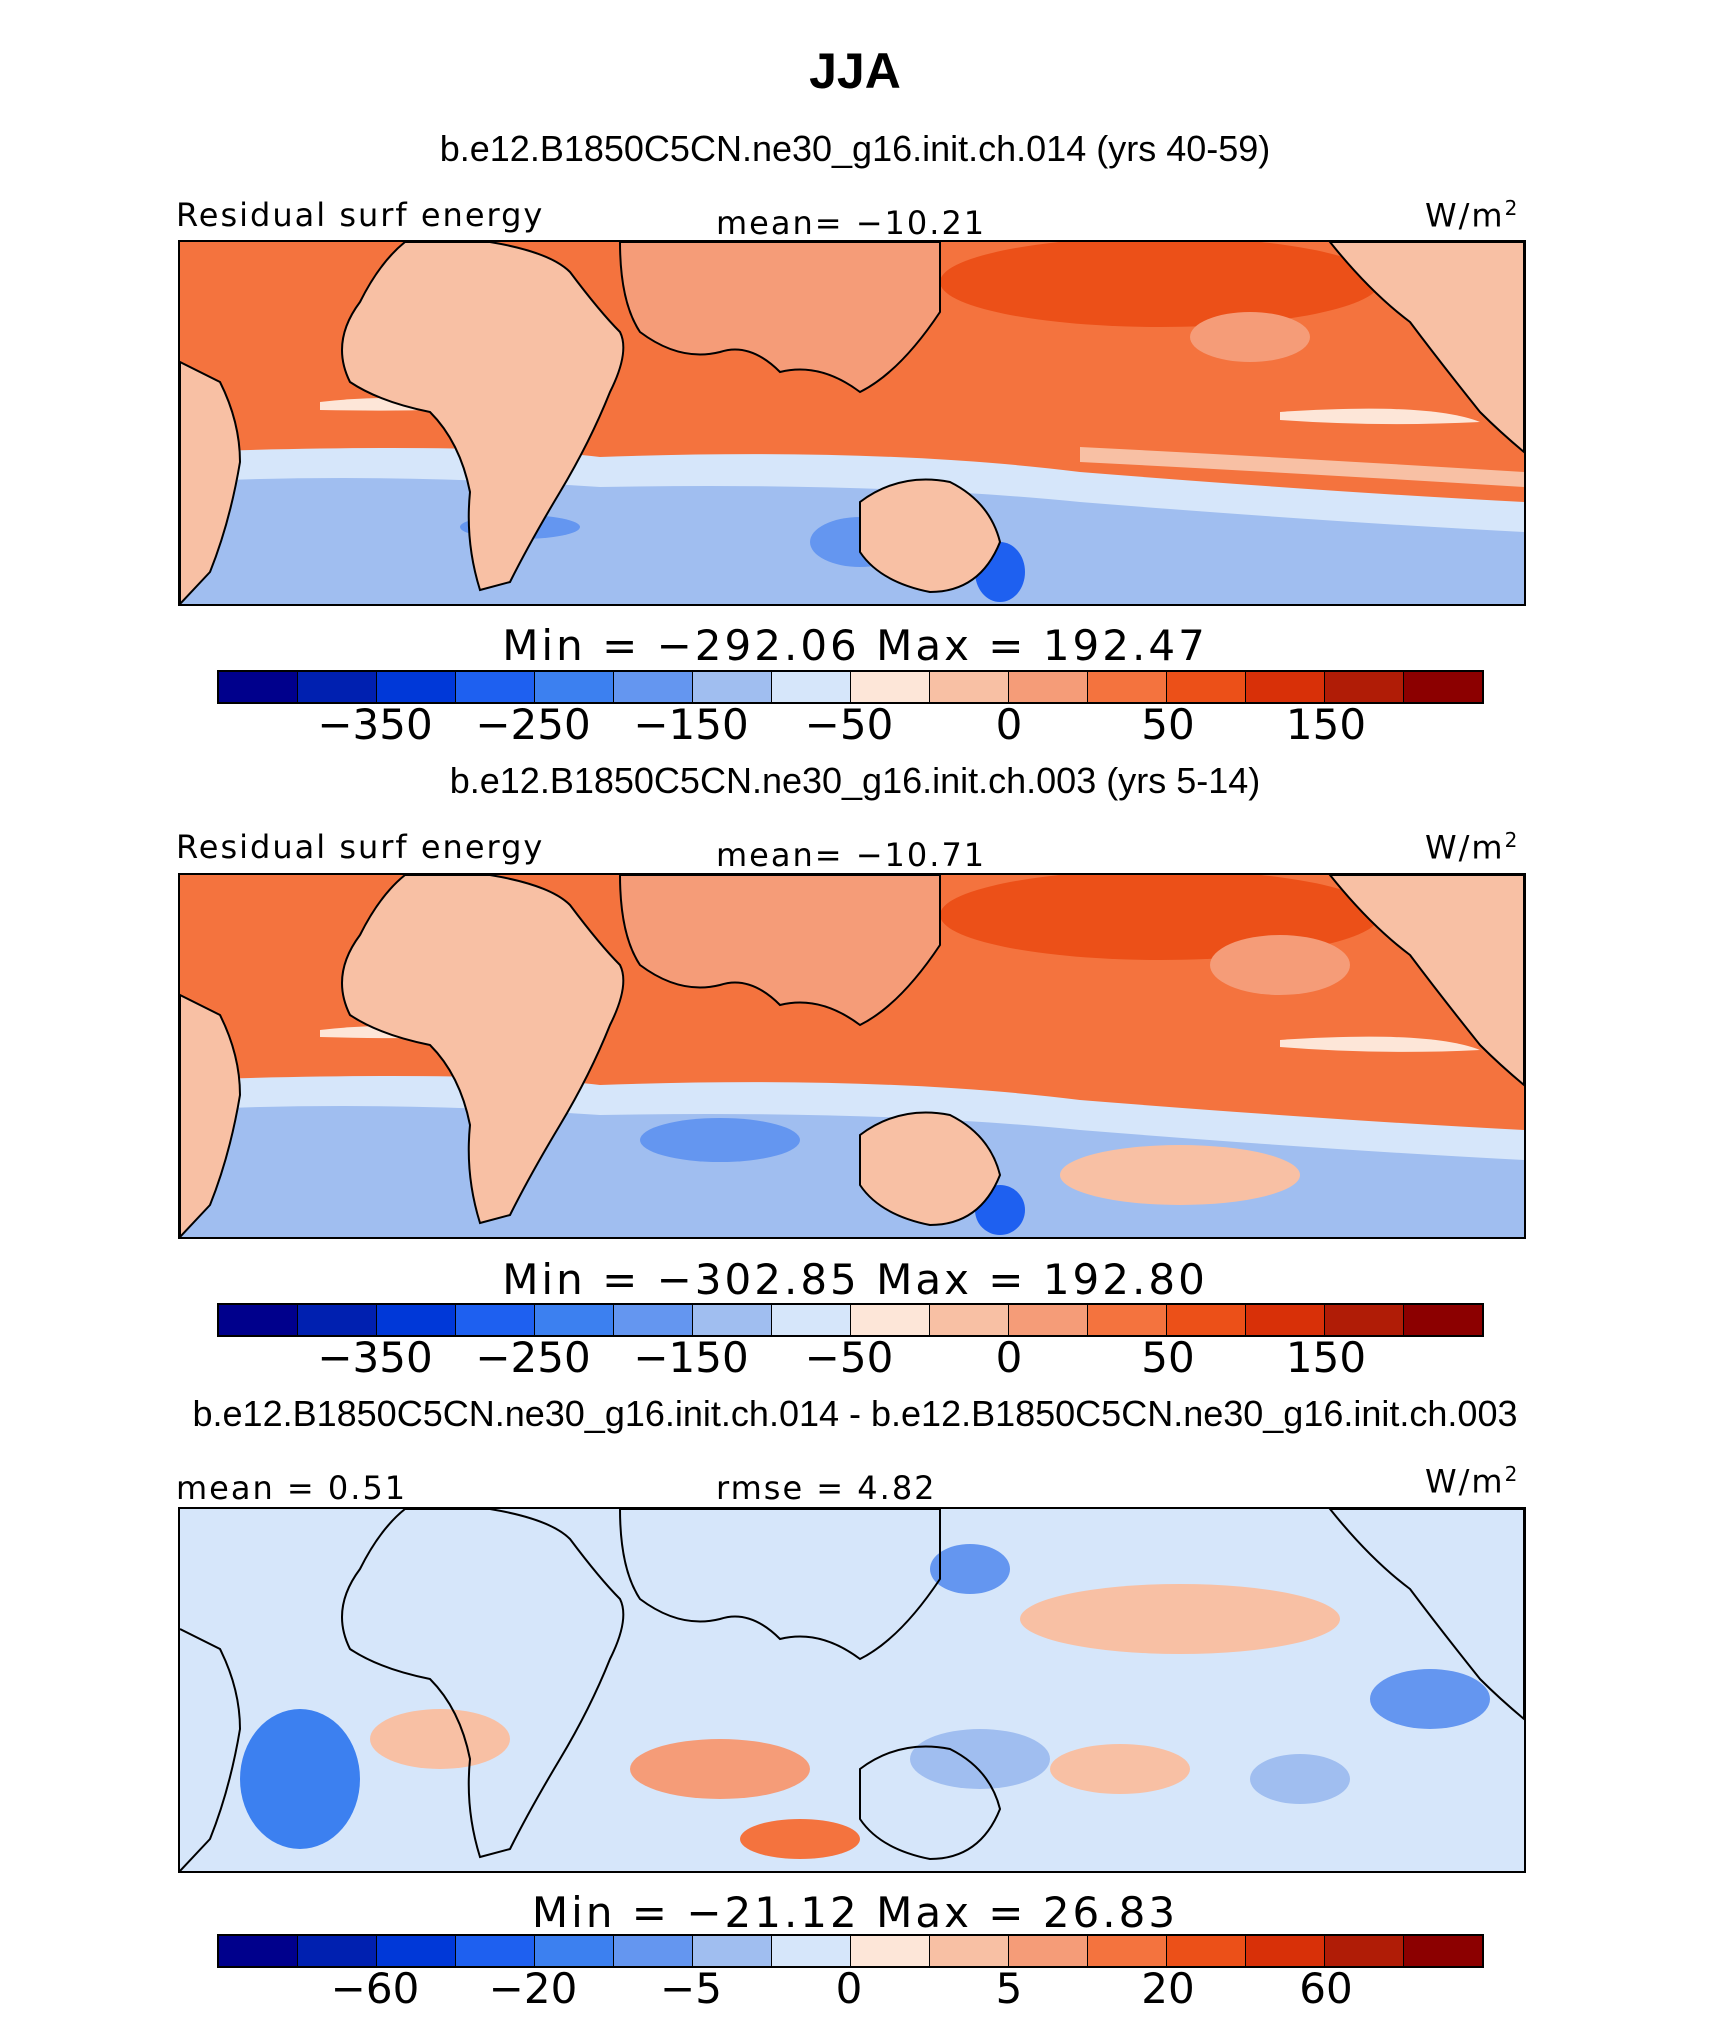  Describe the element at coordinates (691, 1988) in the screenshot. I see `colorbar-tick-label: −5` at that location.